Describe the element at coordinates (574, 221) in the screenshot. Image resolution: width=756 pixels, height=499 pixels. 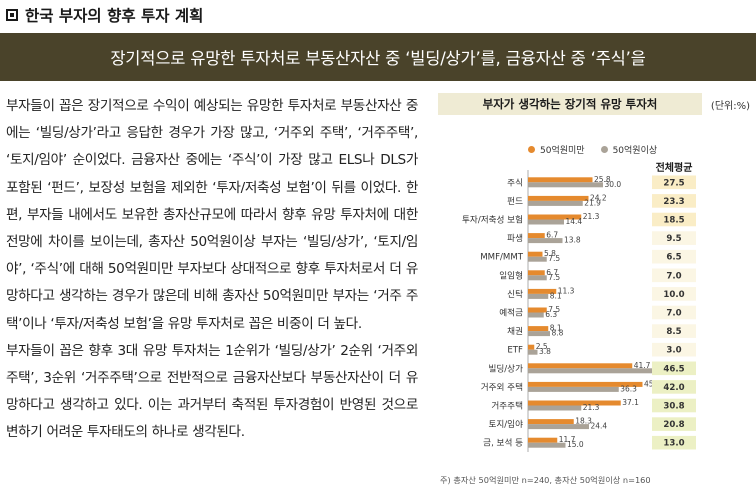
I see `data-label: 14.4` at that location.